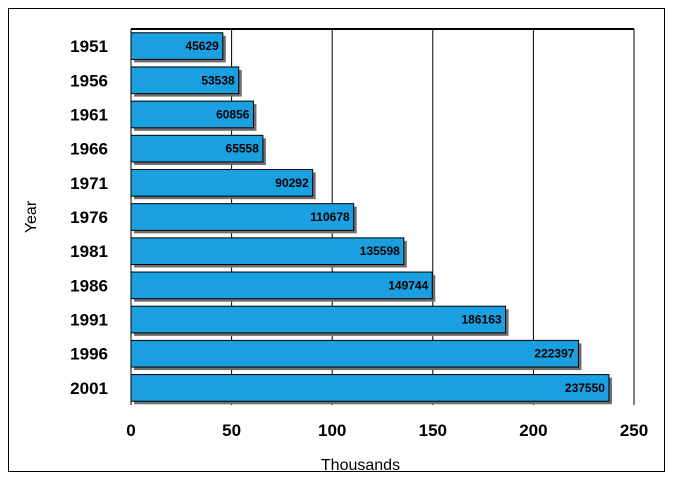 The height and width of the screenshot is (482, 675). Describe the element at coordinates (202, 46) in the screenshot. I see `data-label: 45629` at that location.